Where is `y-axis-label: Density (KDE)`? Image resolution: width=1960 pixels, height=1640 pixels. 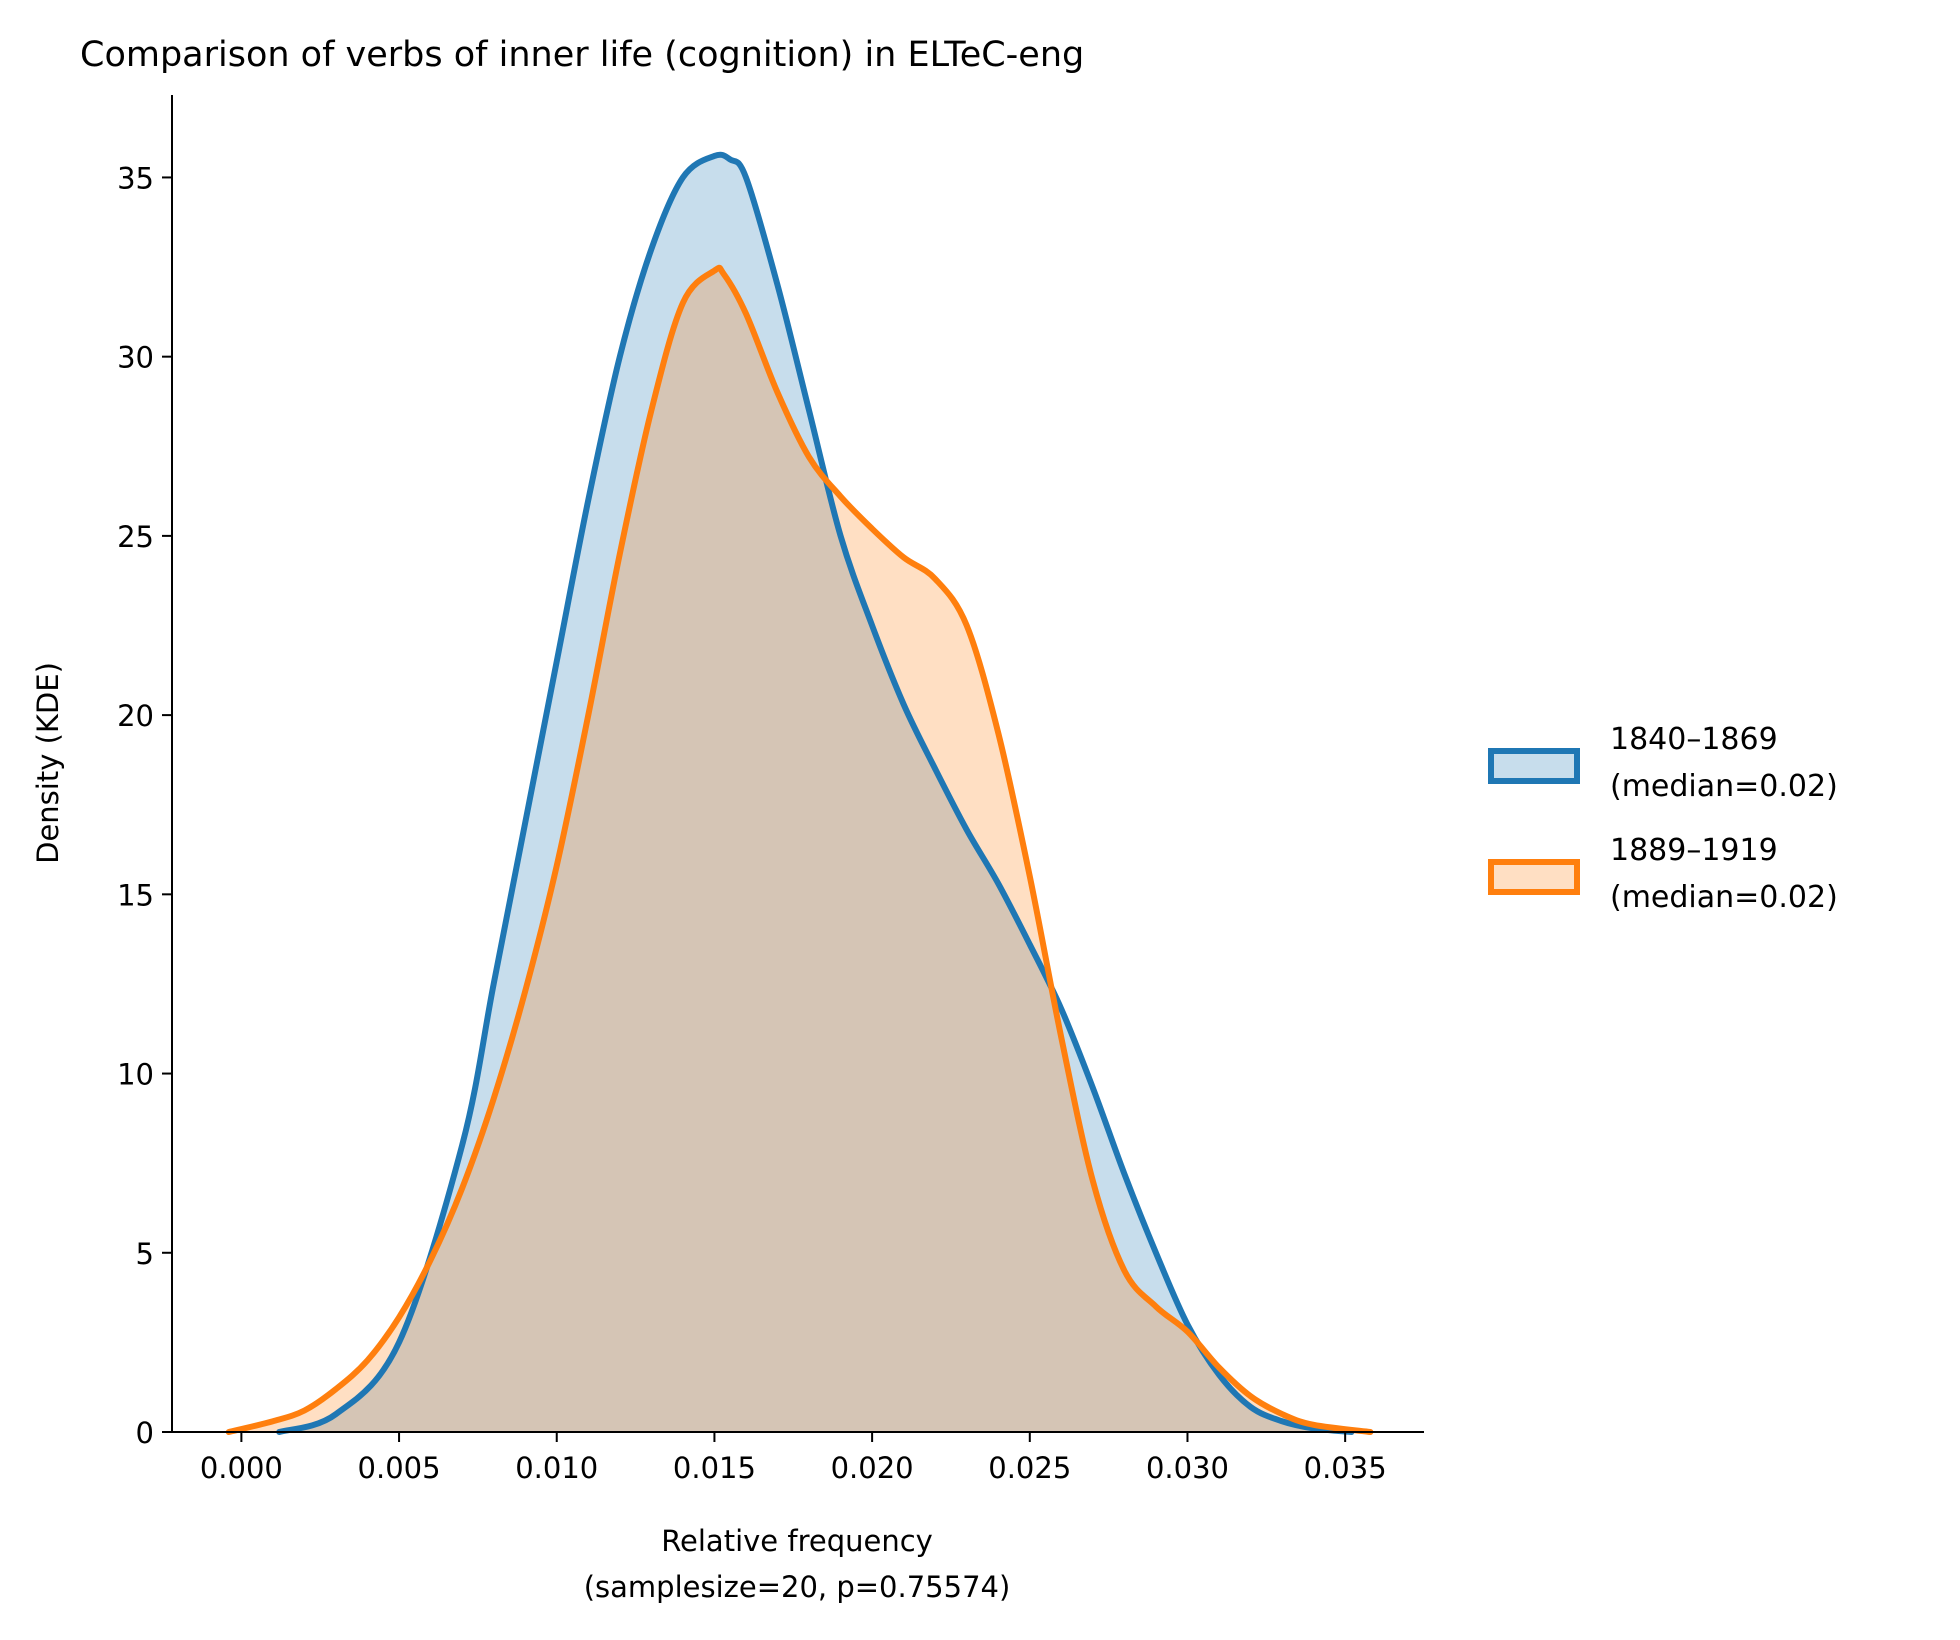
y-axis-label: Density (KDE) is located at coordinates (48, 763).